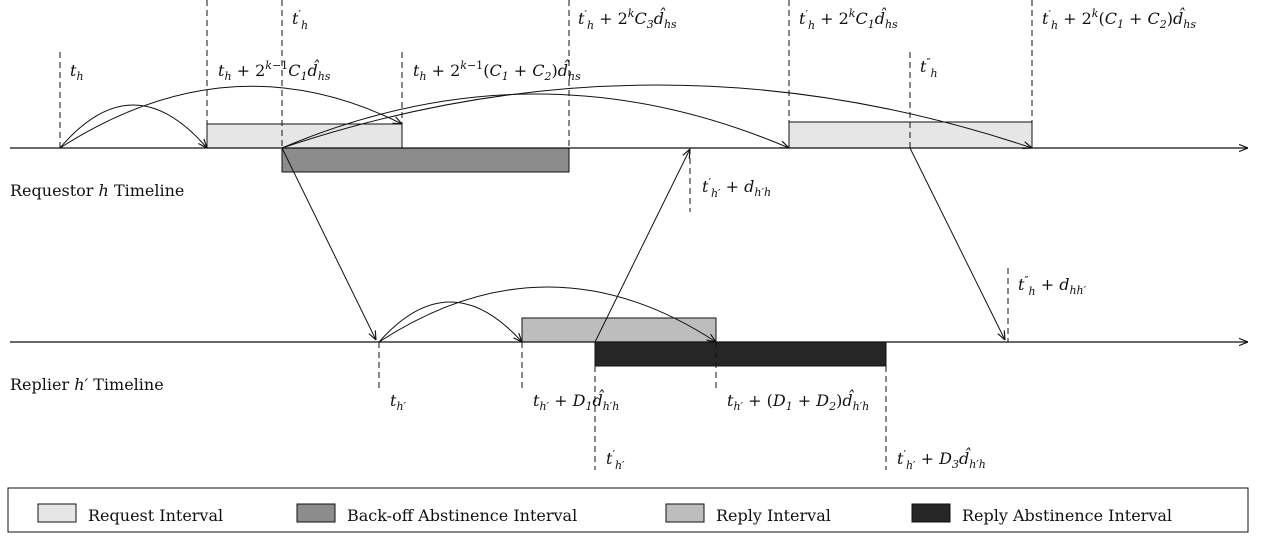 This screenshot has height=538, width=1274. Describe the element at coordinates (798, 401) in the screenshot. I see `label-t-hp-d1d2: th′ + (D1 + D2)d̂h′h` at that location.